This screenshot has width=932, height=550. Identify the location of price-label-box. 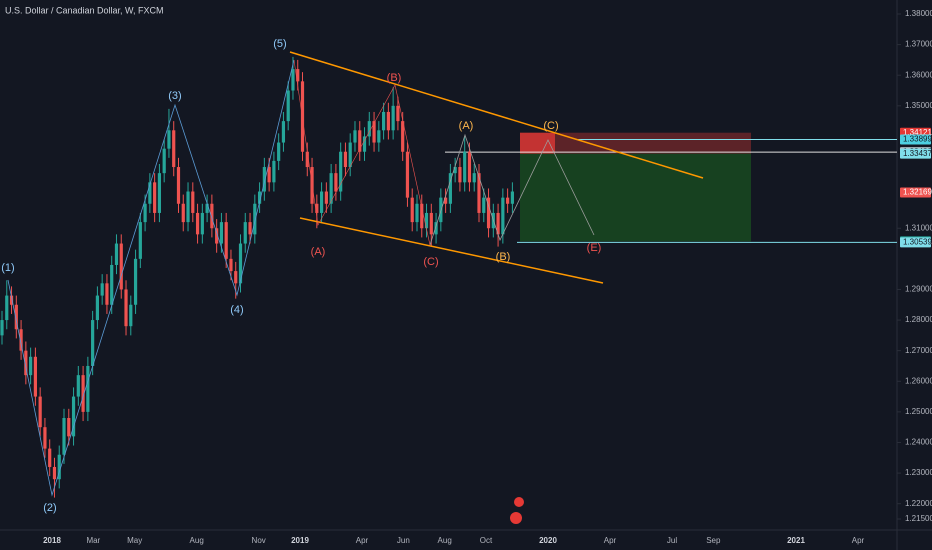
(915, 153).